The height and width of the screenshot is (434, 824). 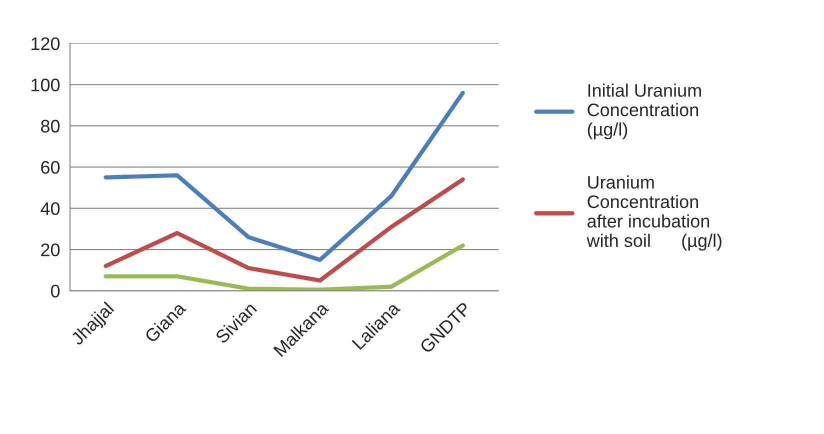 I want to click on legend-label: Initial Uranium Concentration (µg/l), so click(x=644, y=112).